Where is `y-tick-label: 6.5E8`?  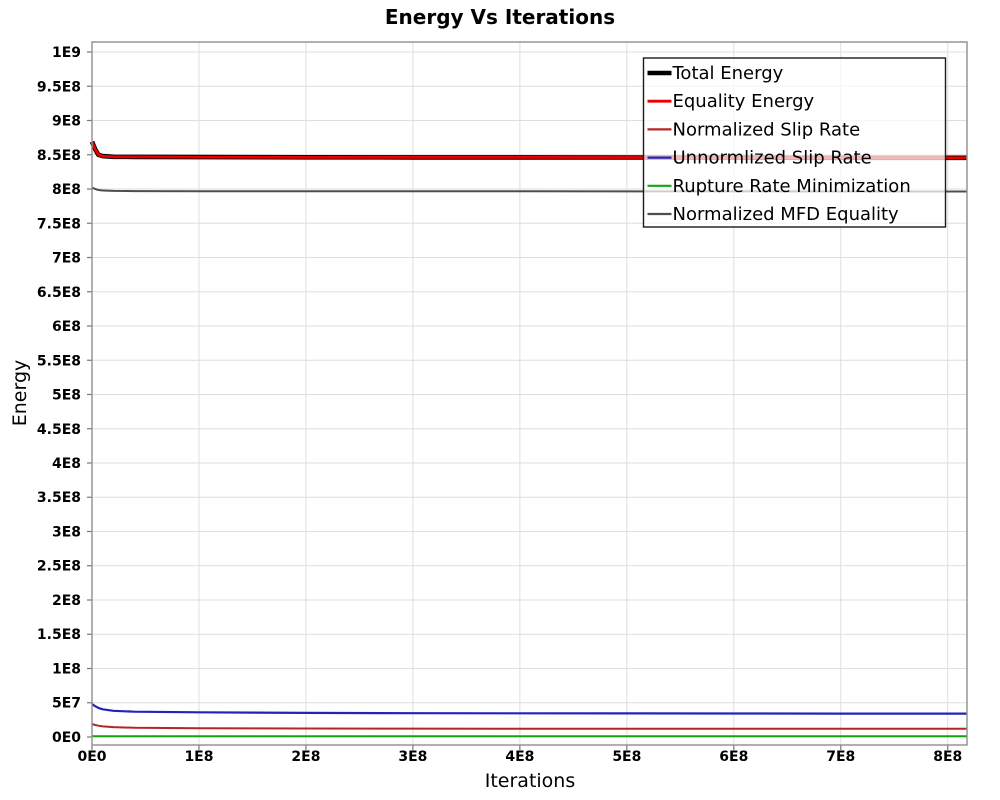 y-tick-label: 6.5E8 is located at coordinates (59, 293).